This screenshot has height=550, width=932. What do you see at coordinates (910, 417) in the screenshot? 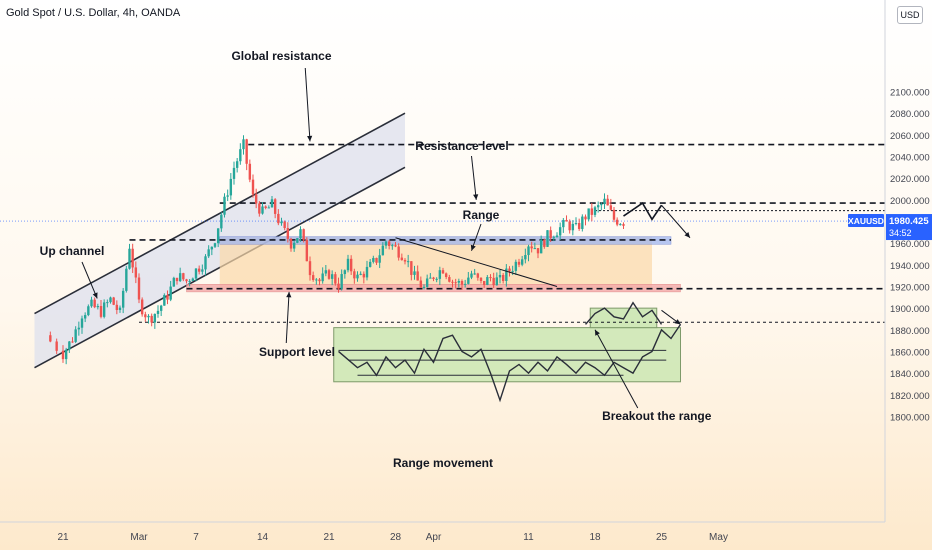
I see `y-tick-label-0: 1800.000` at bounding box center [910, 417].